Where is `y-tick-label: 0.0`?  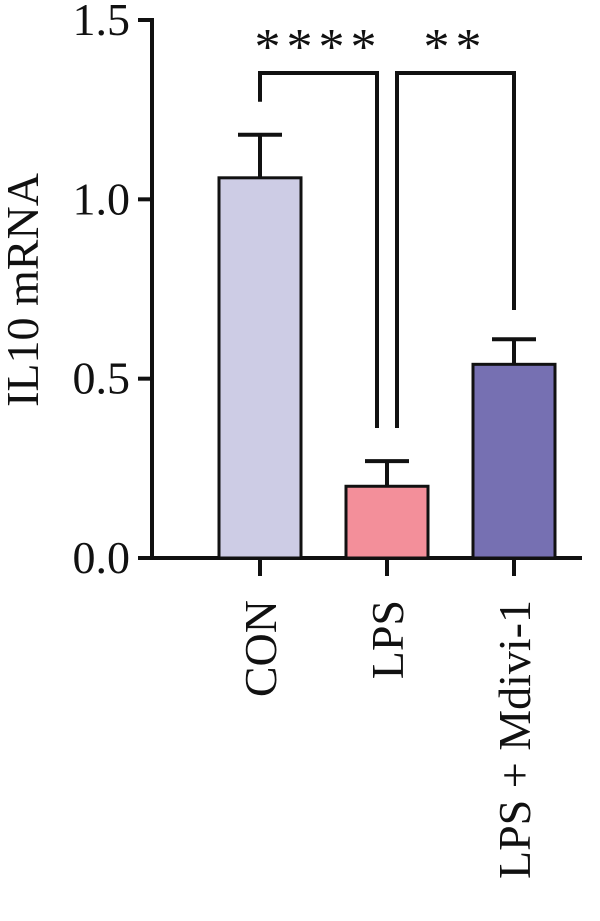
y-tick-label: 0.0 is located at coordinates (102, 557).